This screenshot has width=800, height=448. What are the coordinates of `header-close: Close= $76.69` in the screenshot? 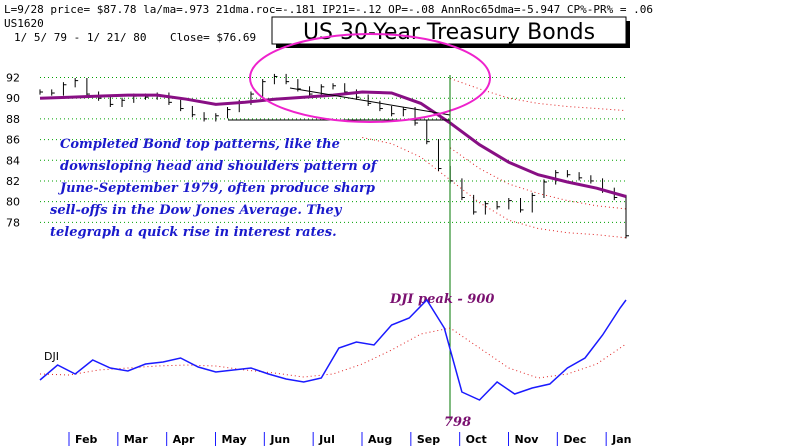 It's located at (213, 37).